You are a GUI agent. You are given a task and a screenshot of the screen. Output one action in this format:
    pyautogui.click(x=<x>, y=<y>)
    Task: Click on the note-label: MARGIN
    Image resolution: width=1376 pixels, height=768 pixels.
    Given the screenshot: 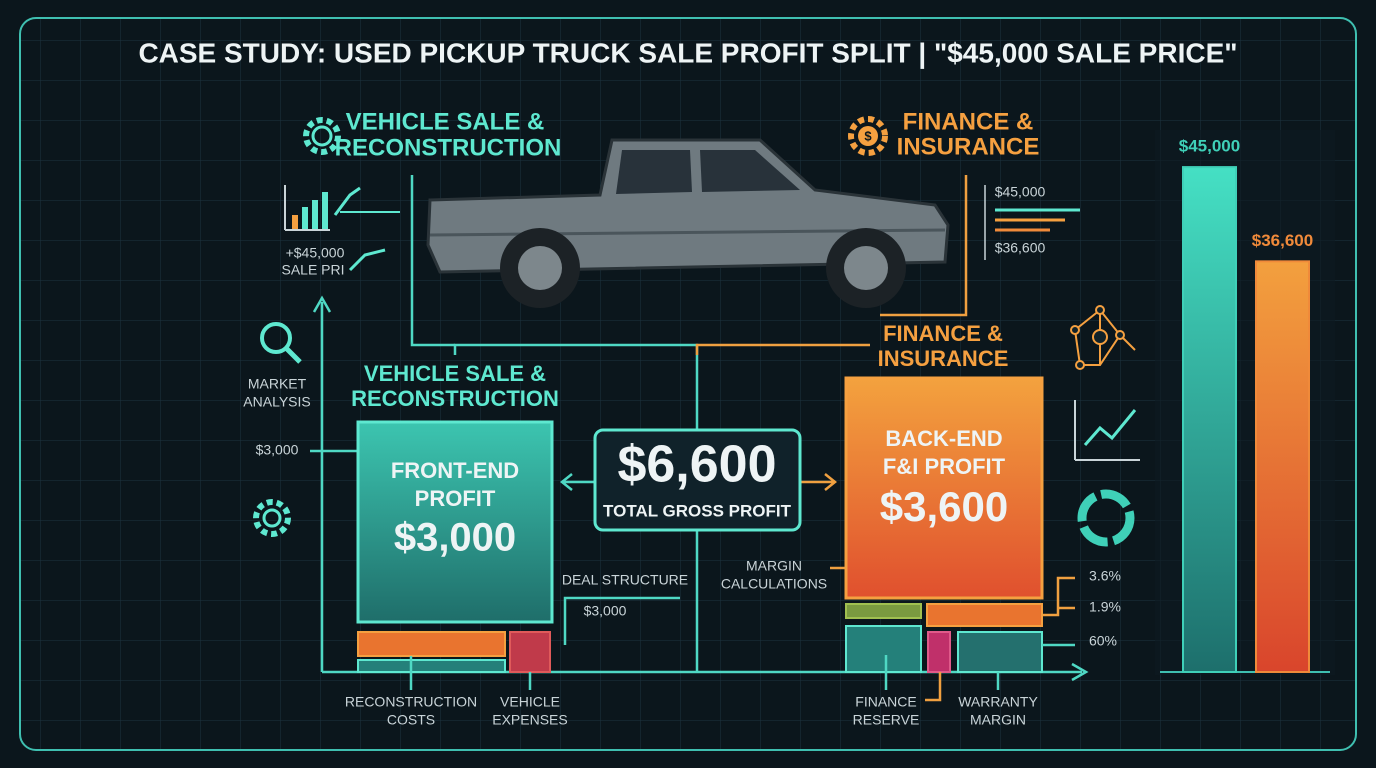 What is the action you would take?
    pyautogui.click(x=774, y=566)
    